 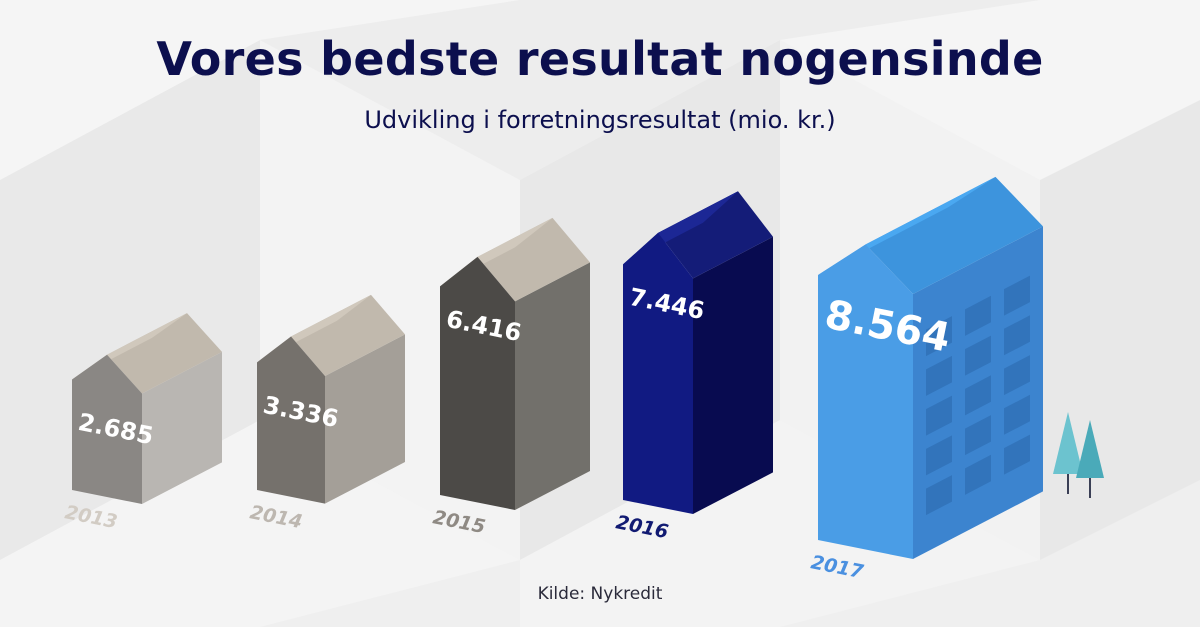 I want to click on building-roof-back-2013, so click(x=164, y=353).